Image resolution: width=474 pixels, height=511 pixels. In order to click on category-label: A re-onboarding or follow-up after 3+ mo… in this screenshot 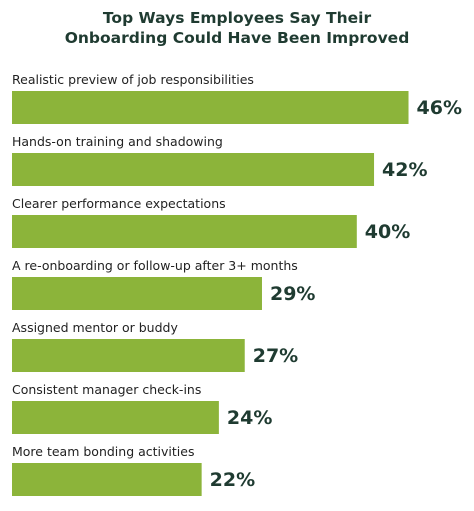, I will do `click(155, 265)`.